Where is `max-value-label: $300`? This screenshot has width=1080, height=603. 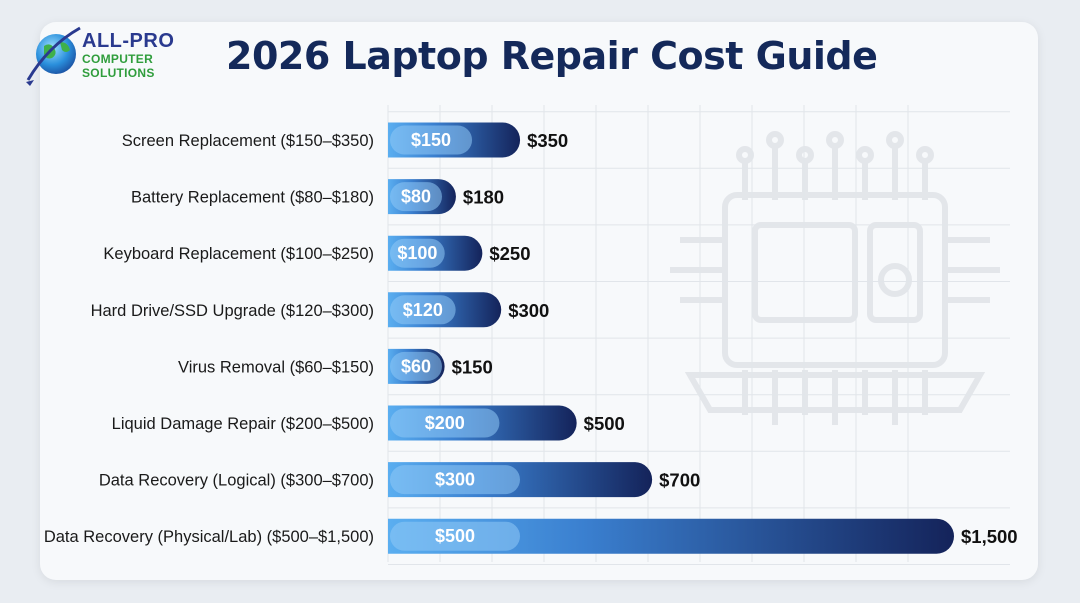
max-value-label: $300 is located at coordinates (528, 310).